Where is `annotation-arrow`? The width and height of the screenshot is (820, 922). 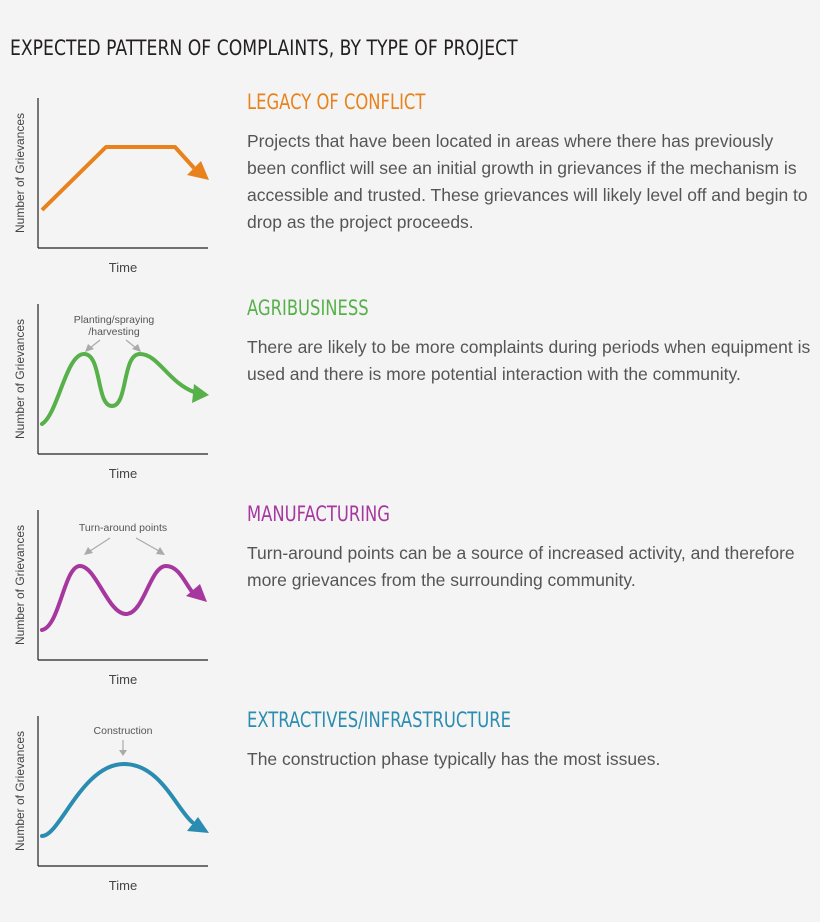 annotation-arrow is located at coordinates (123, 748).